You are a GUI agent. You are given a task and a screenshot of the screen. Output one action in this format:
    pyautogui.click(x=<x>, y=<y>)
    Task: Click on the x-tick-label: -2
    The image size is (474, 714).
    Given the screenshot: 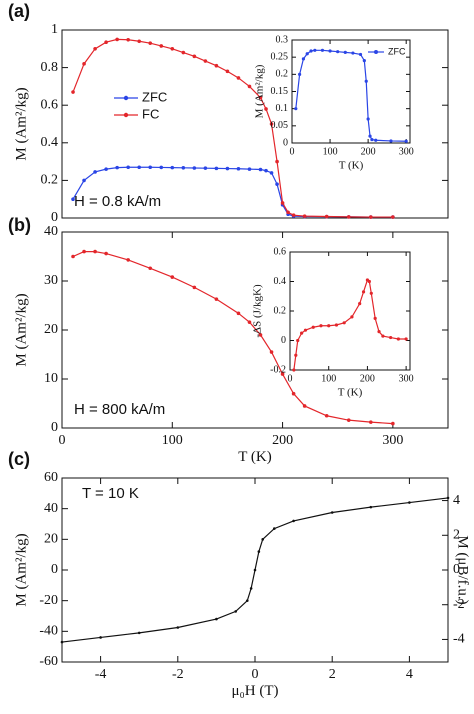 What is the action you would take?
    pyautogui.click(x=178, y=674)
    